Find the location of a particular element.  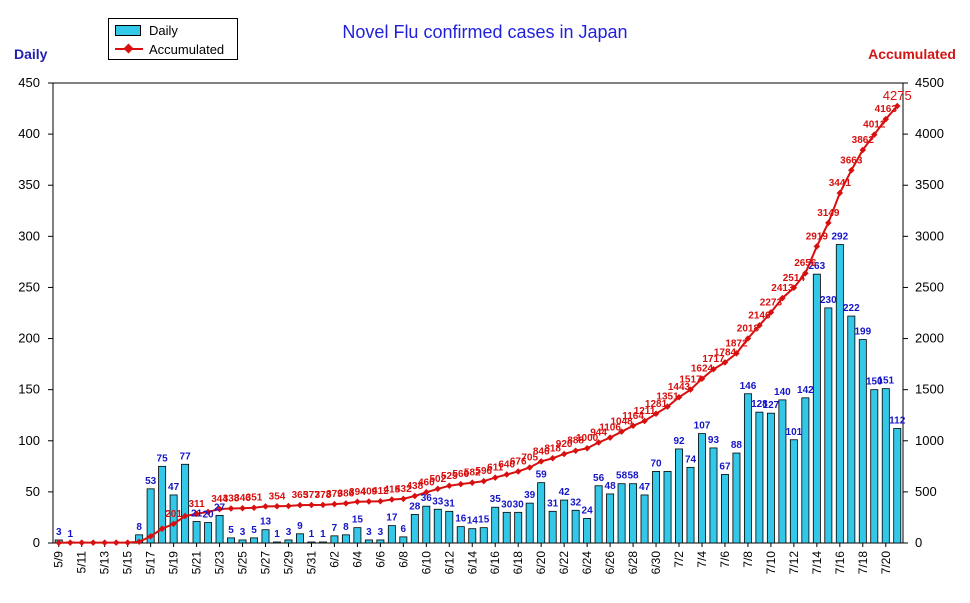

data-label-accumulated: 640 is located at coordinates (506, 465).